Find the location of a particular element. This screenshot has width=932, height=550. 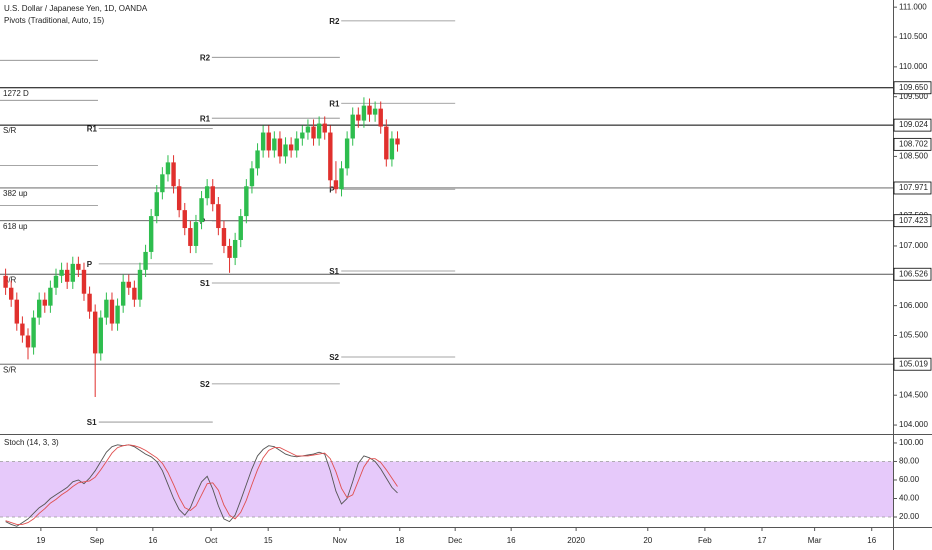

y-tick-label: 105.500 is located at coordinates (913, 335).